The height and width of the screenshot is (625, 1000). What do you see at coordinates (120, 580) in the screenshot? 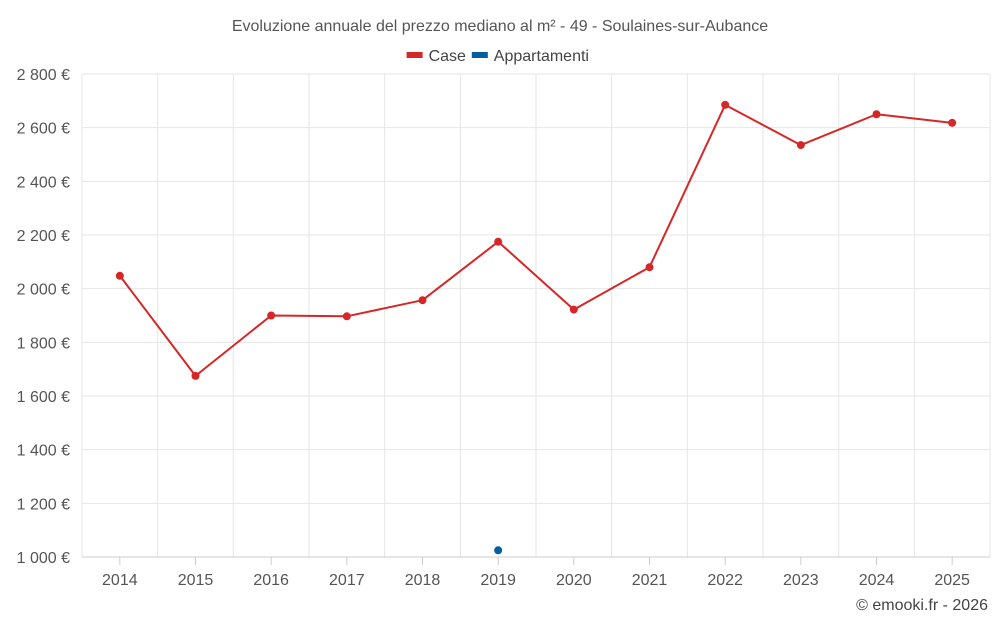
I see `x-tick-label: 2014` at bounding box center [120, 580].